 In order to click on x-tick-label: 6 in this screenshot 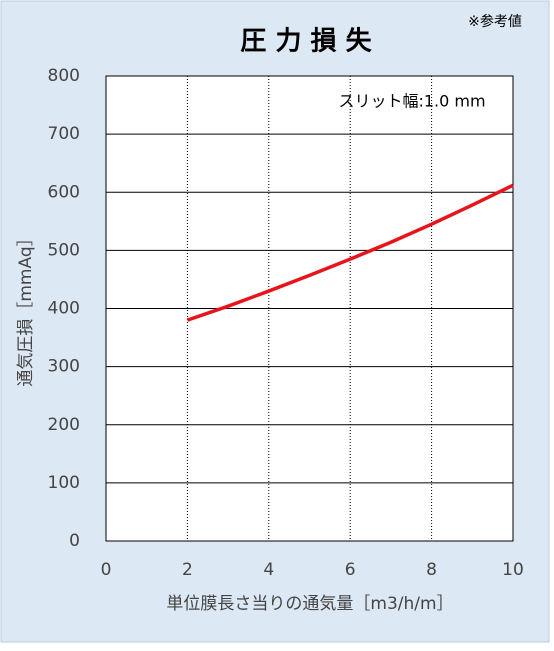, I will do `click(350, 570)`.